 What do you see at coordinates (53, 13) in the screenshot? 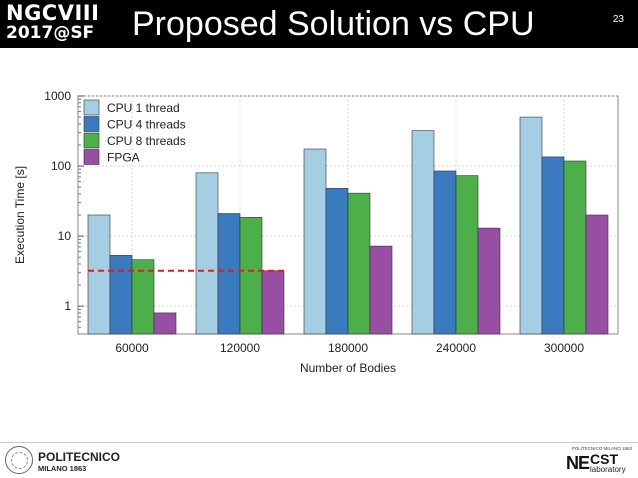
I see `logo-line-1: NGCVIII` at bounding box center [53, 13].